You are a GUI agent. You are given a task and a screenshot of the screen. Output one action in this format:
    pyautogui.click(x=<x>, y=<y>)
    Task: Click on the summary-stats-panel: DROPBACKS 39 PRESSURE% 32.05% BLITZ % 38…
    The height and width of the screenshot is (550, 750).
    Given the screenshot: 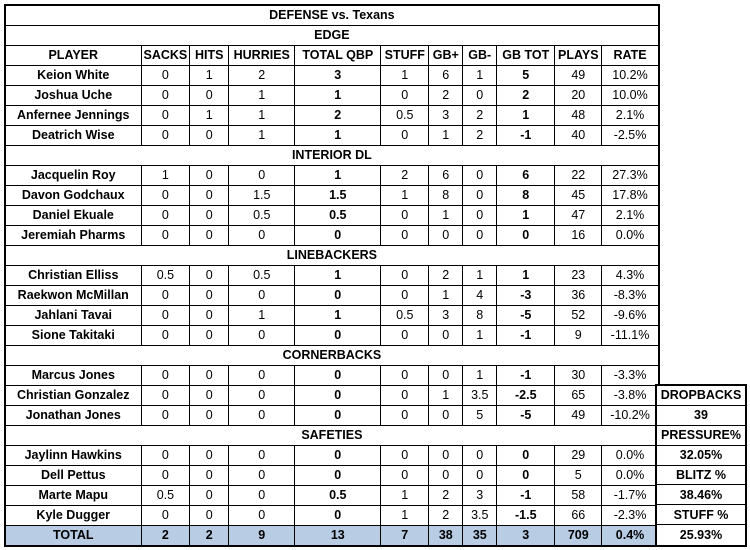 What is the action you would take?
    pyautogui.click(x=701, y=465)
    